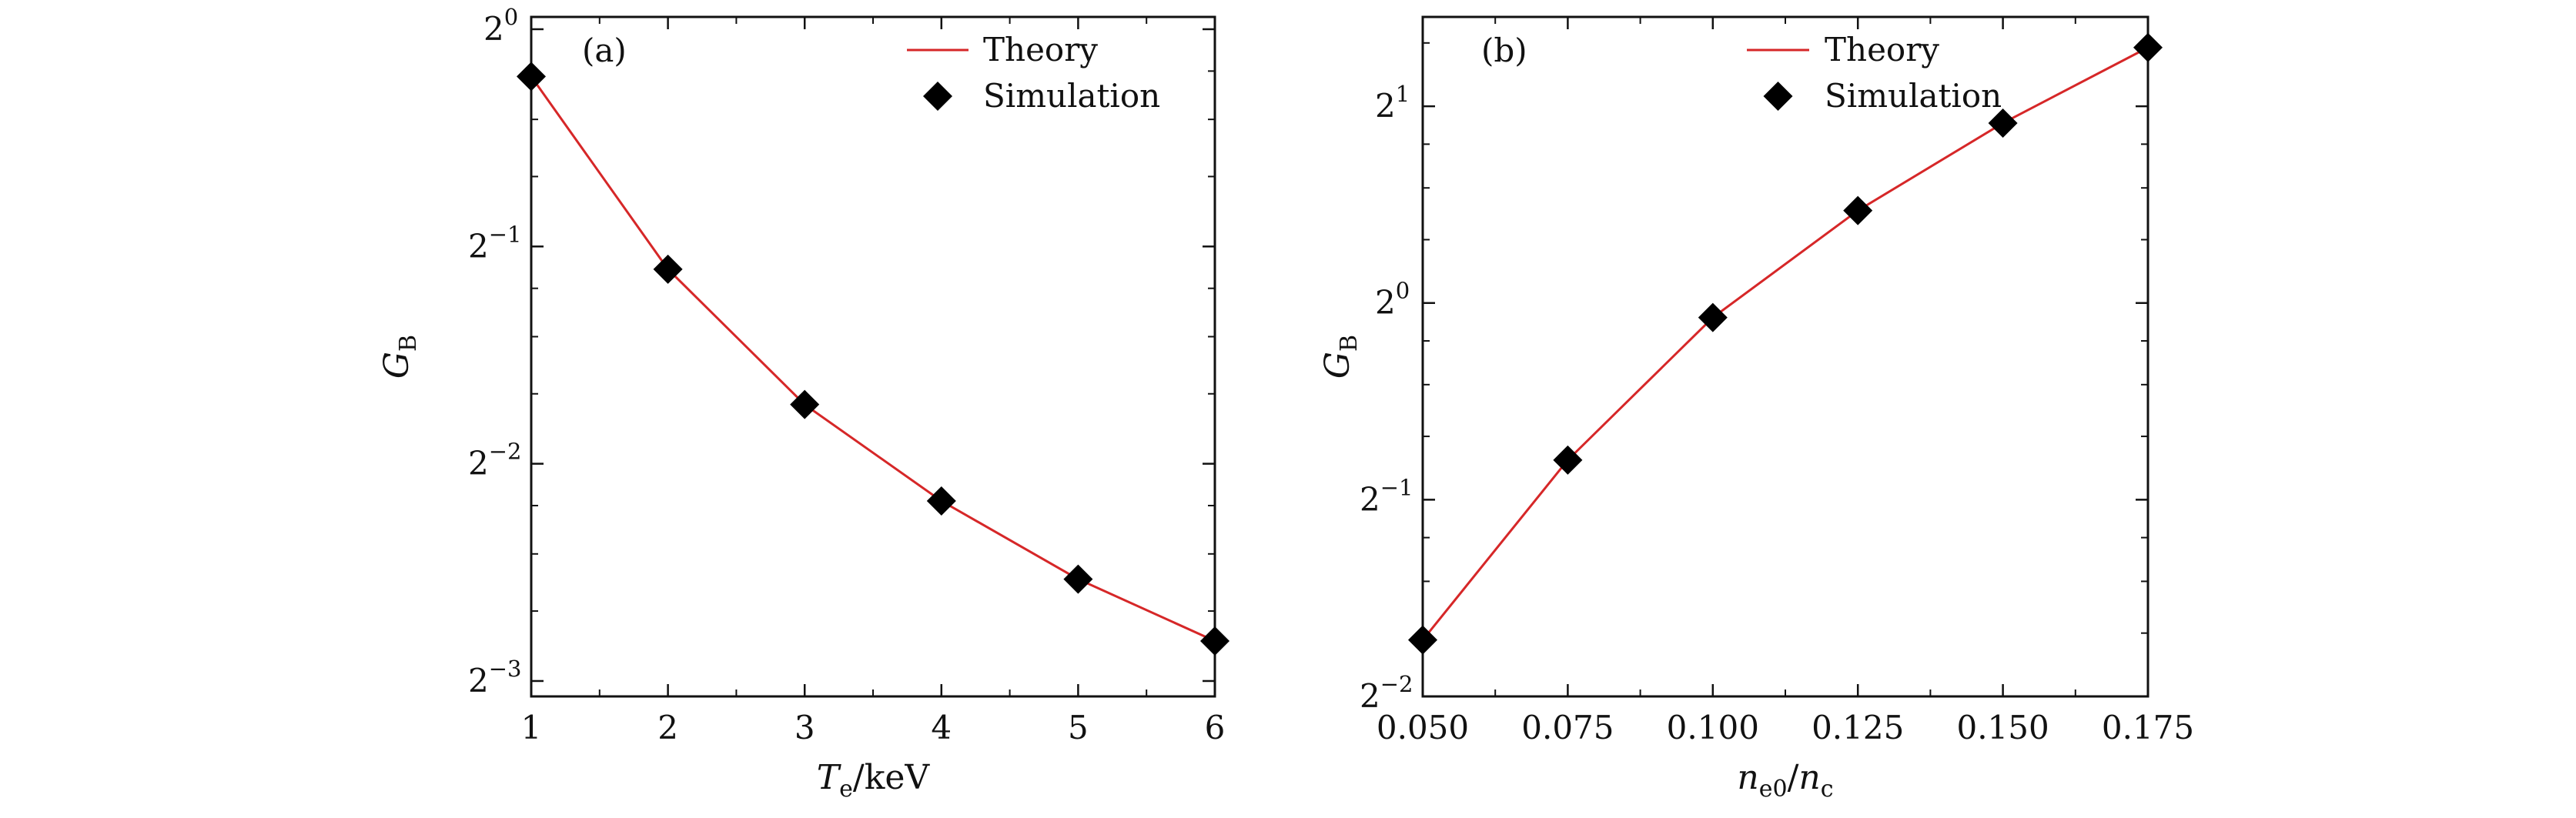 The image size is (2576, 818). What do you see at coordinates (1079, 727) in the screenshot?
I see `x-tick-label: 5` at bounding box center [1079, 727].